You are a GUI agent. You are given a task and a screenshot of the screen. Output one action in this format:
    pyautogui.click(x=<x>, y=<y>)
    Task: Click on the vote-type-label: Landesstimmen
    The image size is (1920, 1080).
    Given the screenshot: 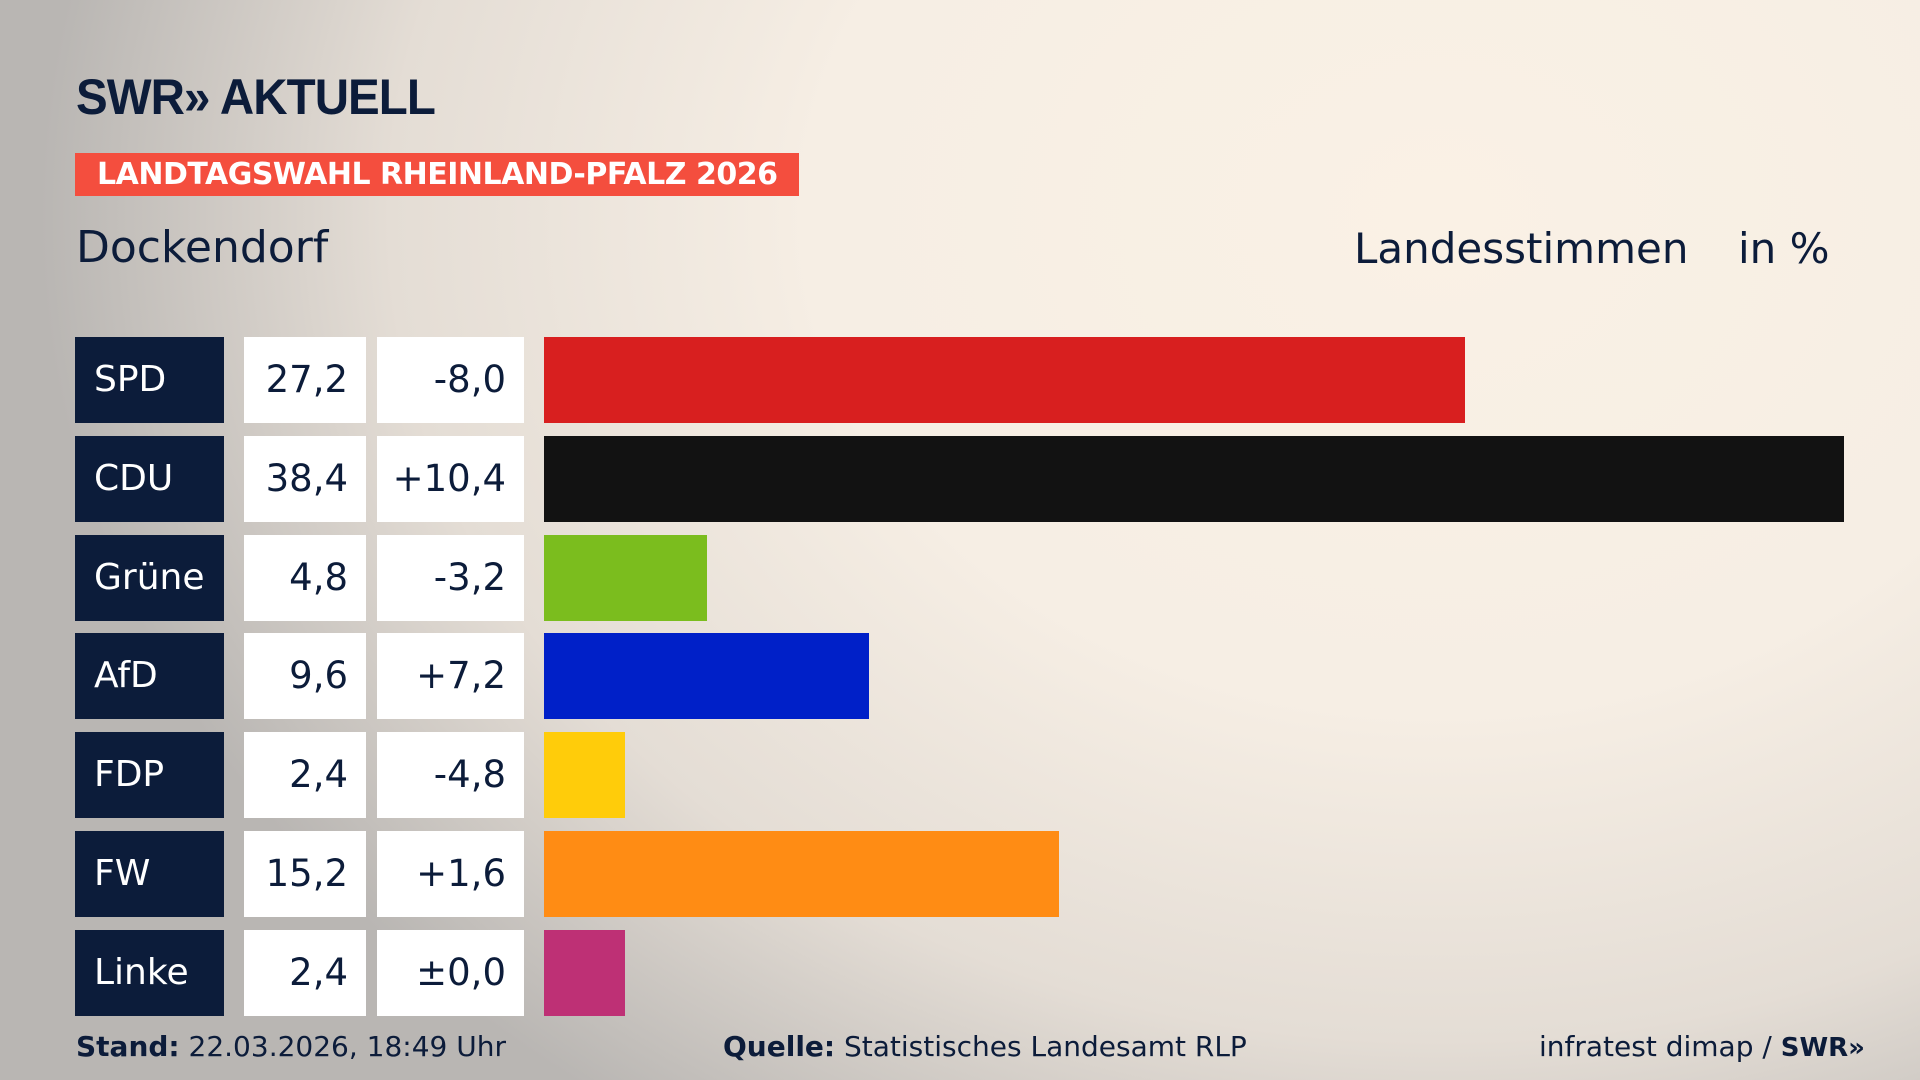 What is the action you would take?
    pyautogui.click(x=1521, y=248)
    